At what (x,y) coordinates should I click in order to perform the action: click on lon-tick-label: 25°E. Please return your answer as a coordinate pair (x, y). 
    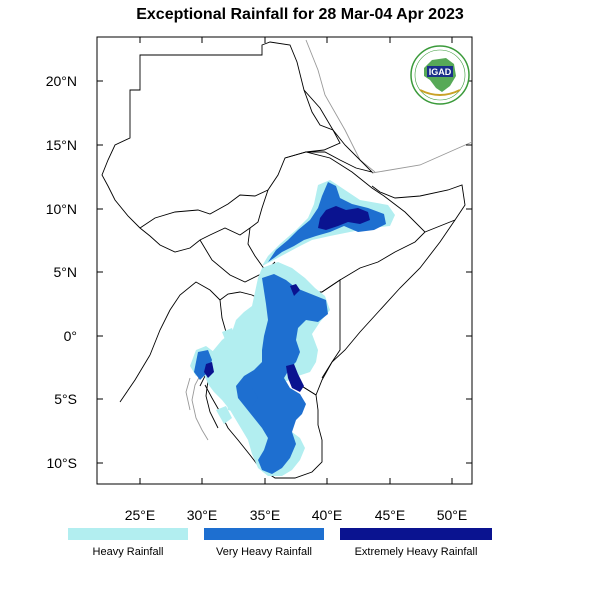
    Looking at the image, I should click on (140, 515).